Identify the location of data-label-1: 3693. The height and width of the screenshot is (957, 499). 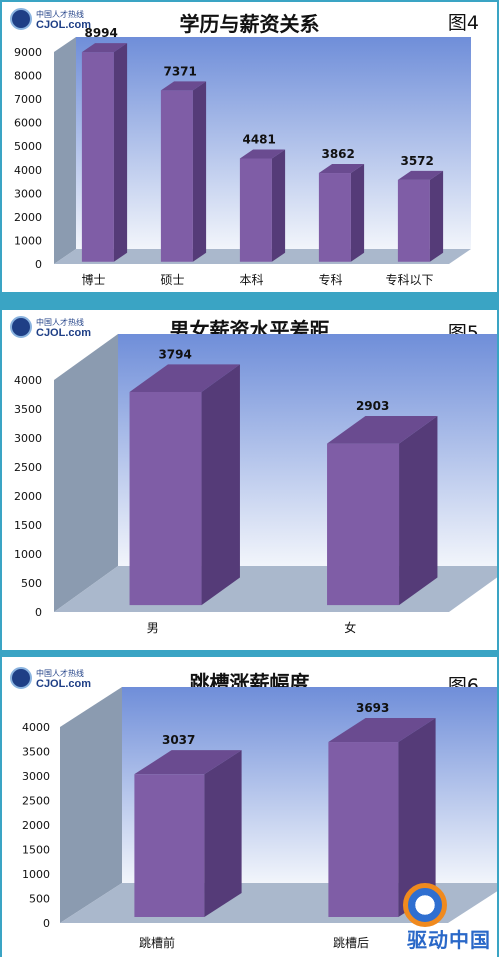
(372, 708).